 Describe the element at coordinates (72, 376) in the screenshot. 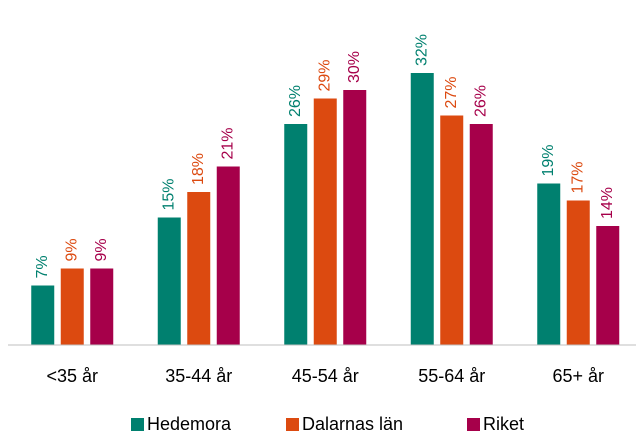

I see `x-tick-label: <35 år` at that location.